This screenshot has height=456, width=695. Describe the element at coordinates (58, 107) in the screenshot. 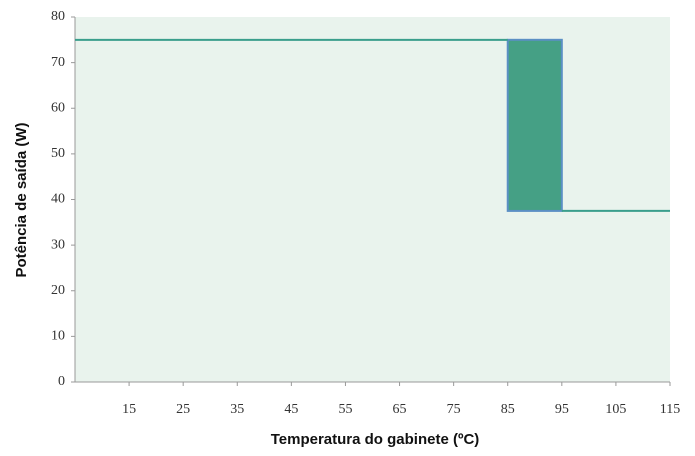

I see `y-tick-label: 60` at that location.